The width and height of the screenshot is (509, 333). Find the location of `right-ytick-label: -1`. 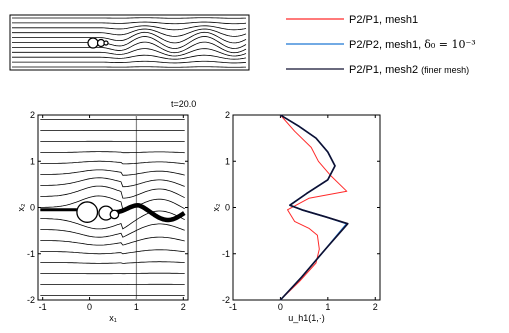

right-ytick-label: -1 is located at coordinates (226, 254).